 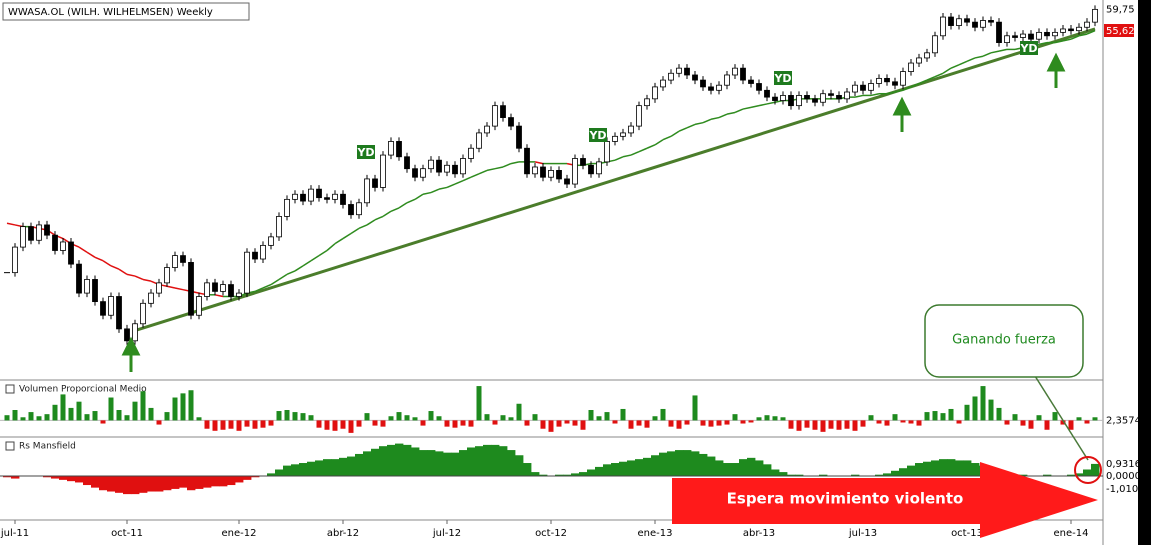 What do you see at coordinates (47, 447) in the screenshot?
I see `panel-title: Rs Mansfield` at bounding box center [47, 447].